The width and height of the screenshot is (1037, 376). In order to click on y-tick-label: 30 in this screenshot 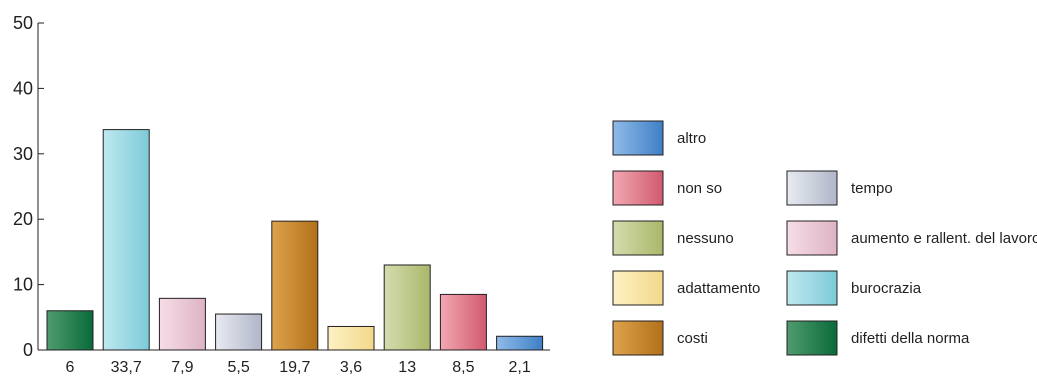, I will do `click(23, 154)`.